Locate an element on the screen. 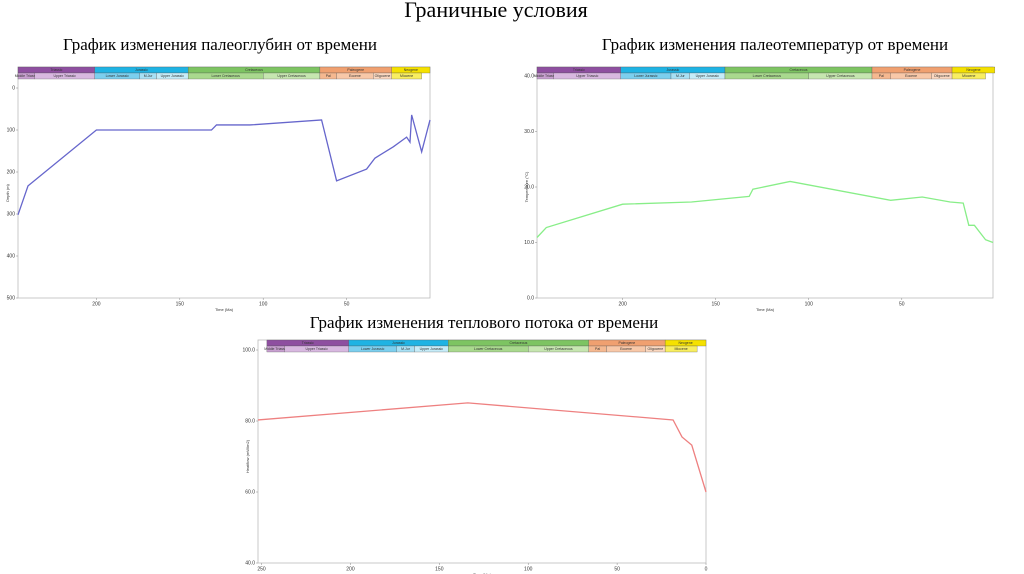 This screenshot has width=1024, height=574. x-tick-label: 0 is located at coordinates (706, 569).